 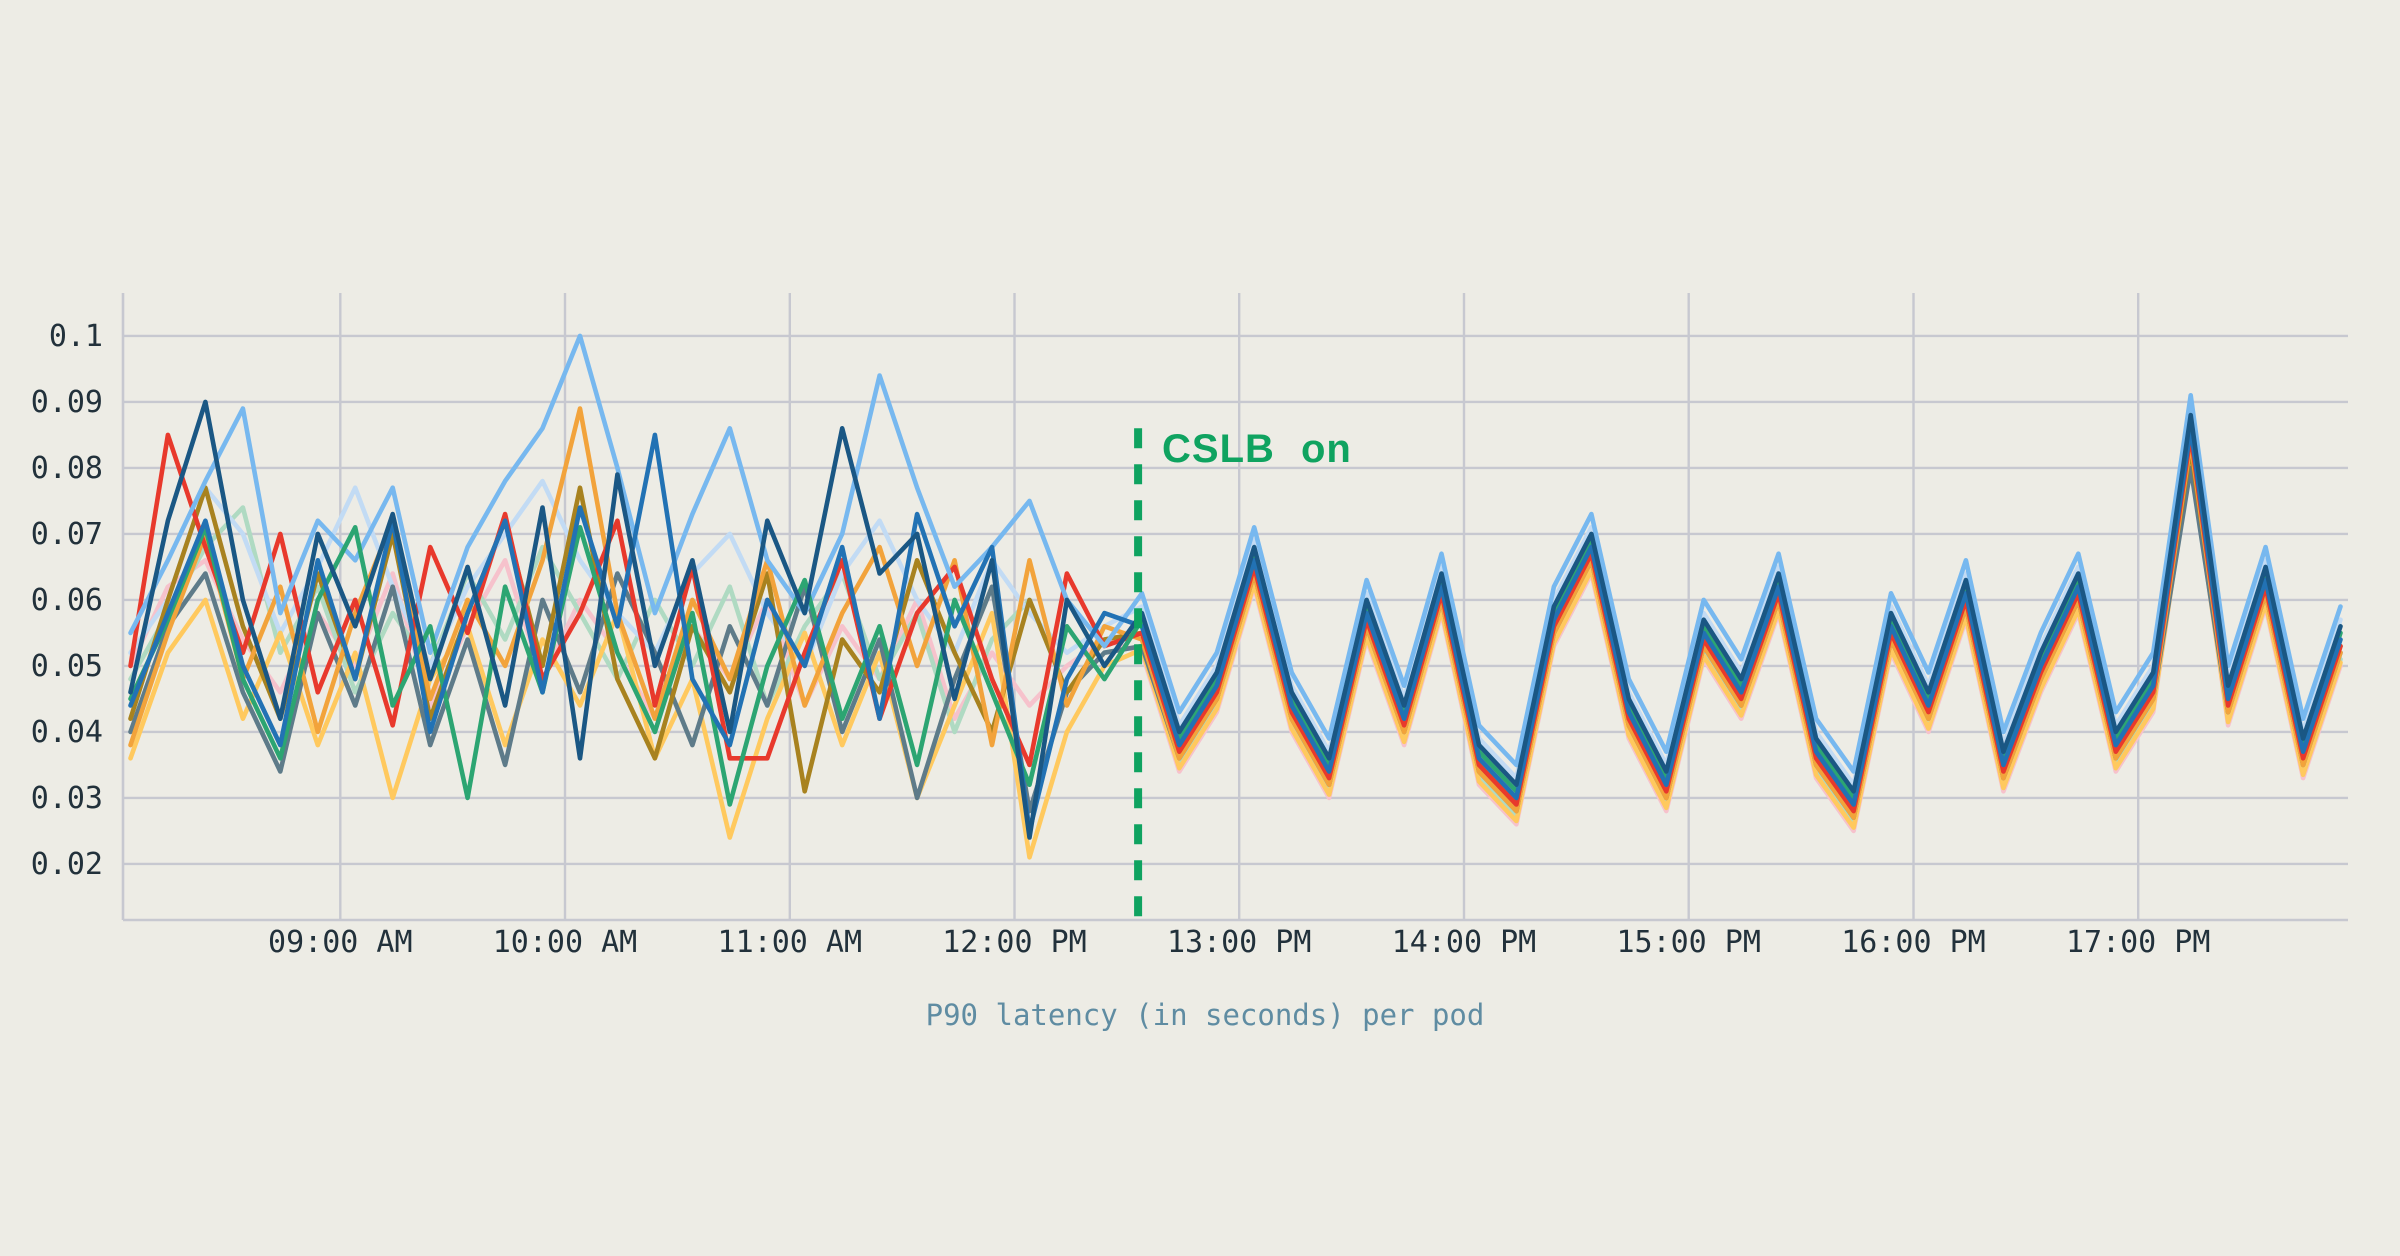 What do you see at coordinates (1205, 1015) in the screenshot?
I see `chart-caption: P90 latency (in seconds) per pod` at bounding box center [1205, 1015].